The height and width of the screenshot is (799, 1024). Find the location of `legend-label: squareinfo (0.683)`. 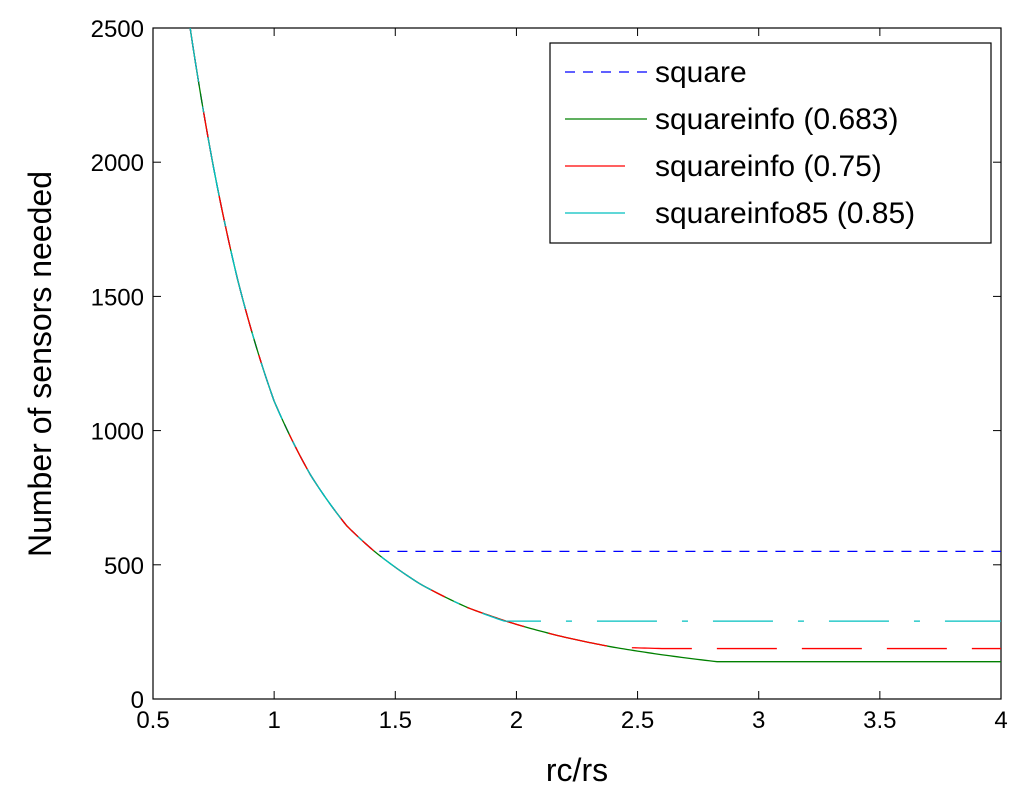

legend-label: squareinfo (0.683) is located at coordinates (777, 119).